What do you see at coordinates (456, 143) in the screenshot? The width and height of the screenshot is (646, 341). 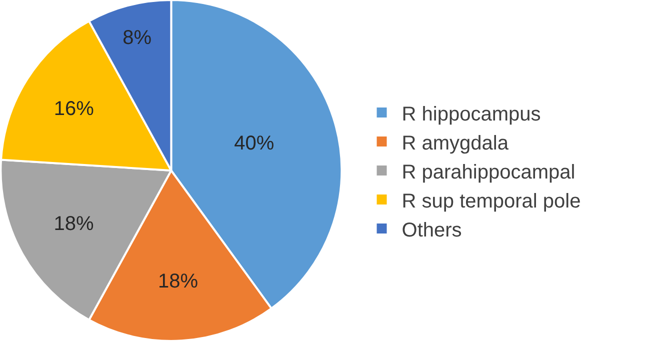 I see `legend-label: R amygdala` at bounding box center [456, 143].